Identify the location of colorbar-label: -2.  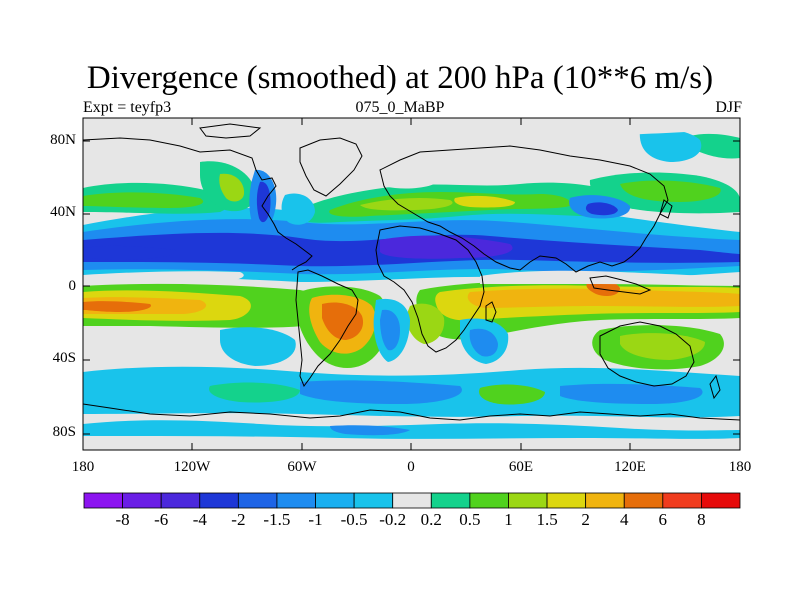
(238, 519).